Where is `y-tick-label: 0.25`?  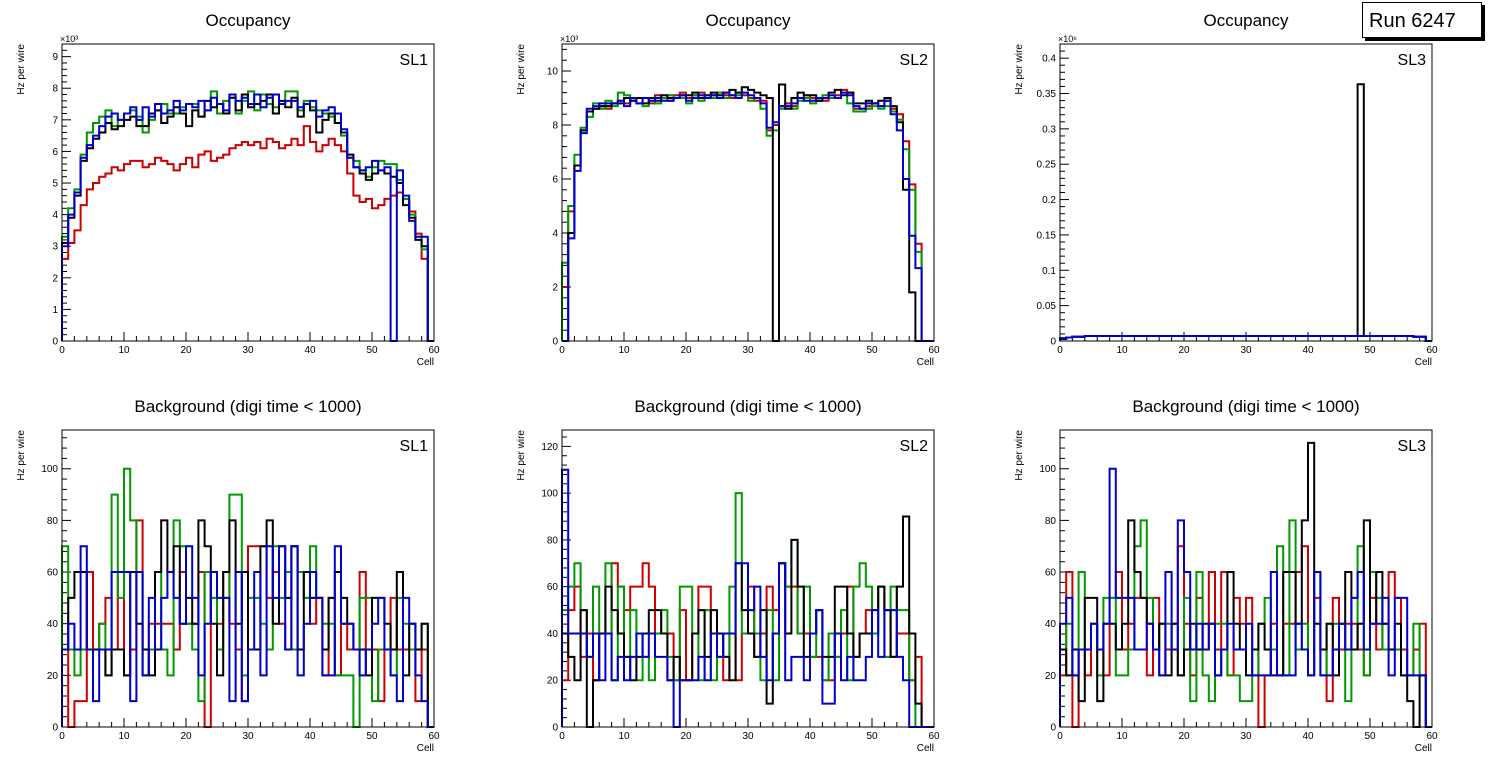 y-tick-label: 0.25 is located at coordinates (1047, 165).